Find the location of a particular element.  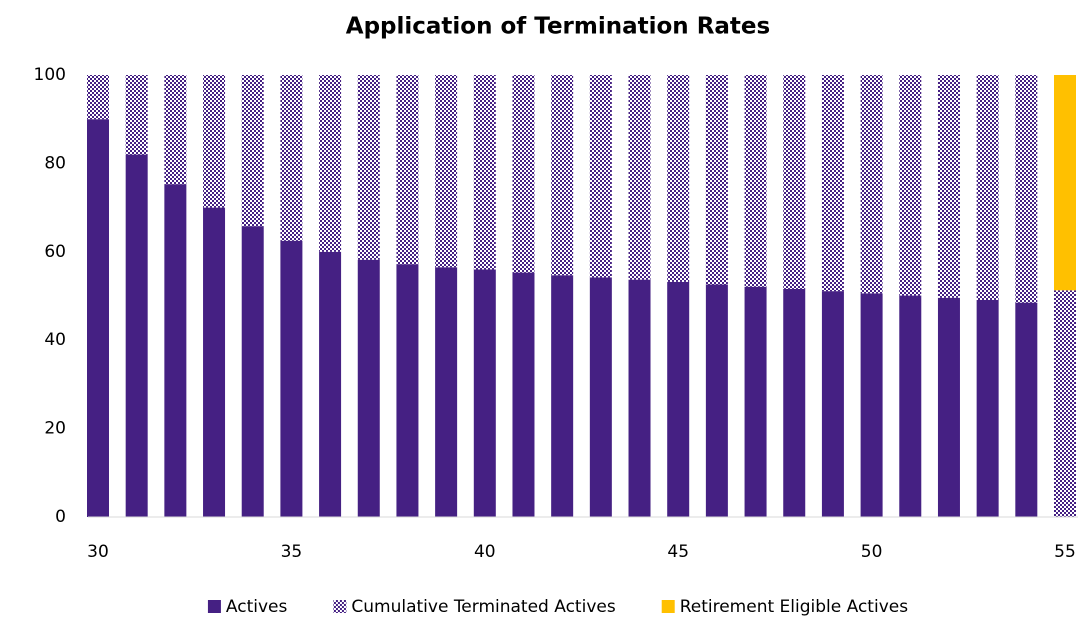

x-tick-label: 35 is located at coordinates (292, 552).